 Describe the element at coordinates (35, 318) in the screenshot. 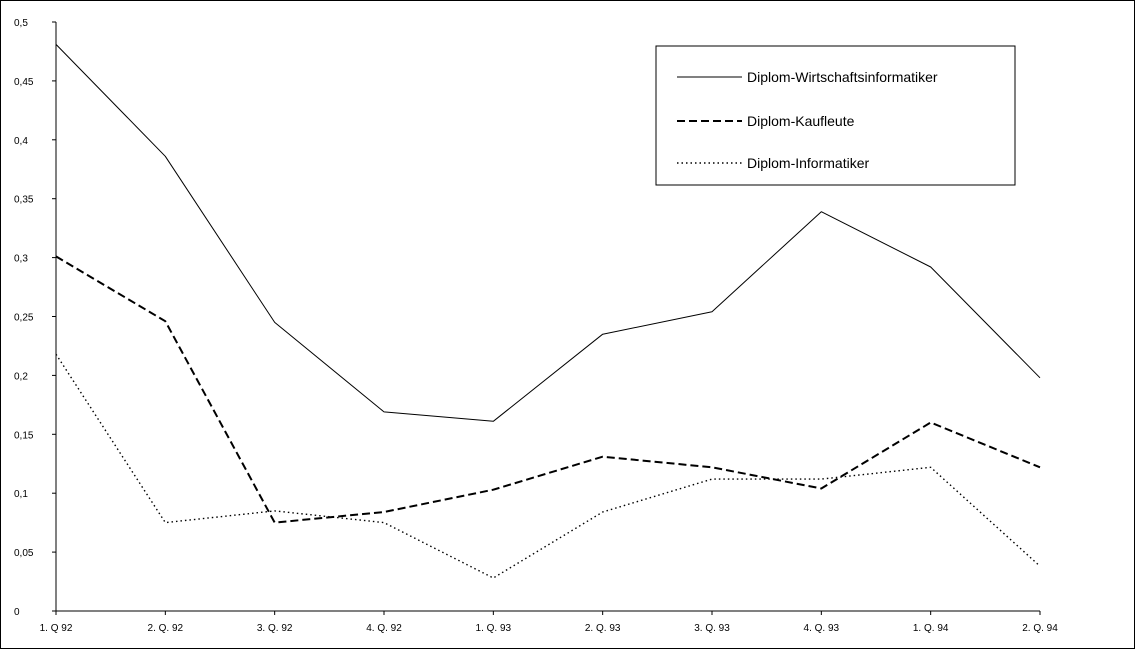

I see `y-axis-ticks: 0 0,05 0,1 0,15 0,2 0,25 0,3 0,35 0,4 0,45 0,5` at that location.